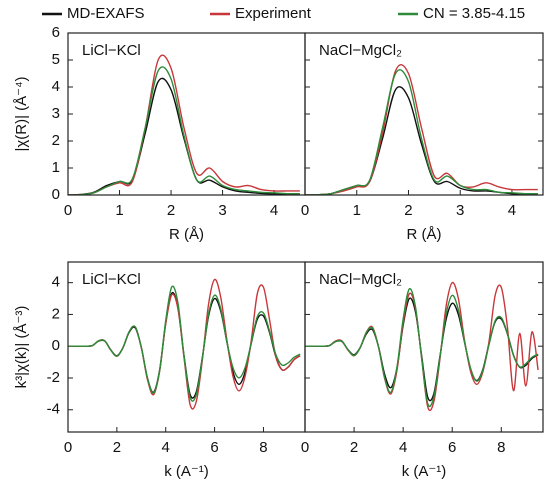  Describe the element at coordinates (53, 409) in the screenshot. I see `y-tick-label: -4` at that location.